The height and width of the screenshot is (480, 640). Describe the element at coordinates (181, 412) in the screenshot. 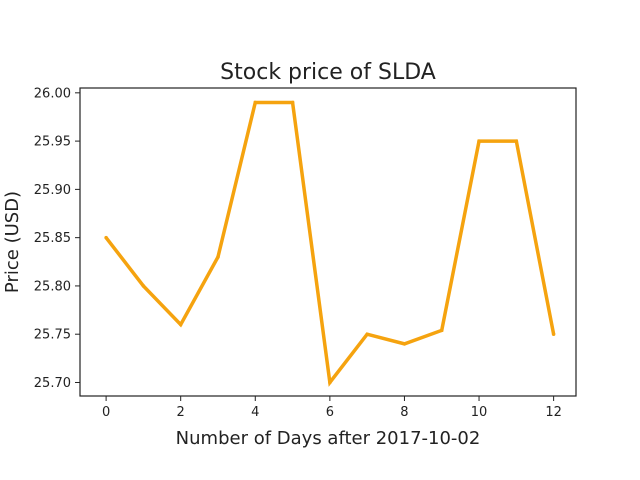

I see `x-tick-label: 2` at that location.